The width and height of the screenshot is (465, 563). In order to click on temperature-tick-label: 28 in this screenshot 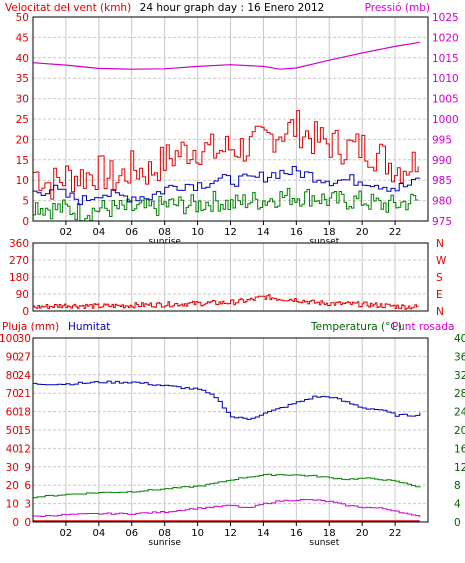, I will do `click(459, 394)`.